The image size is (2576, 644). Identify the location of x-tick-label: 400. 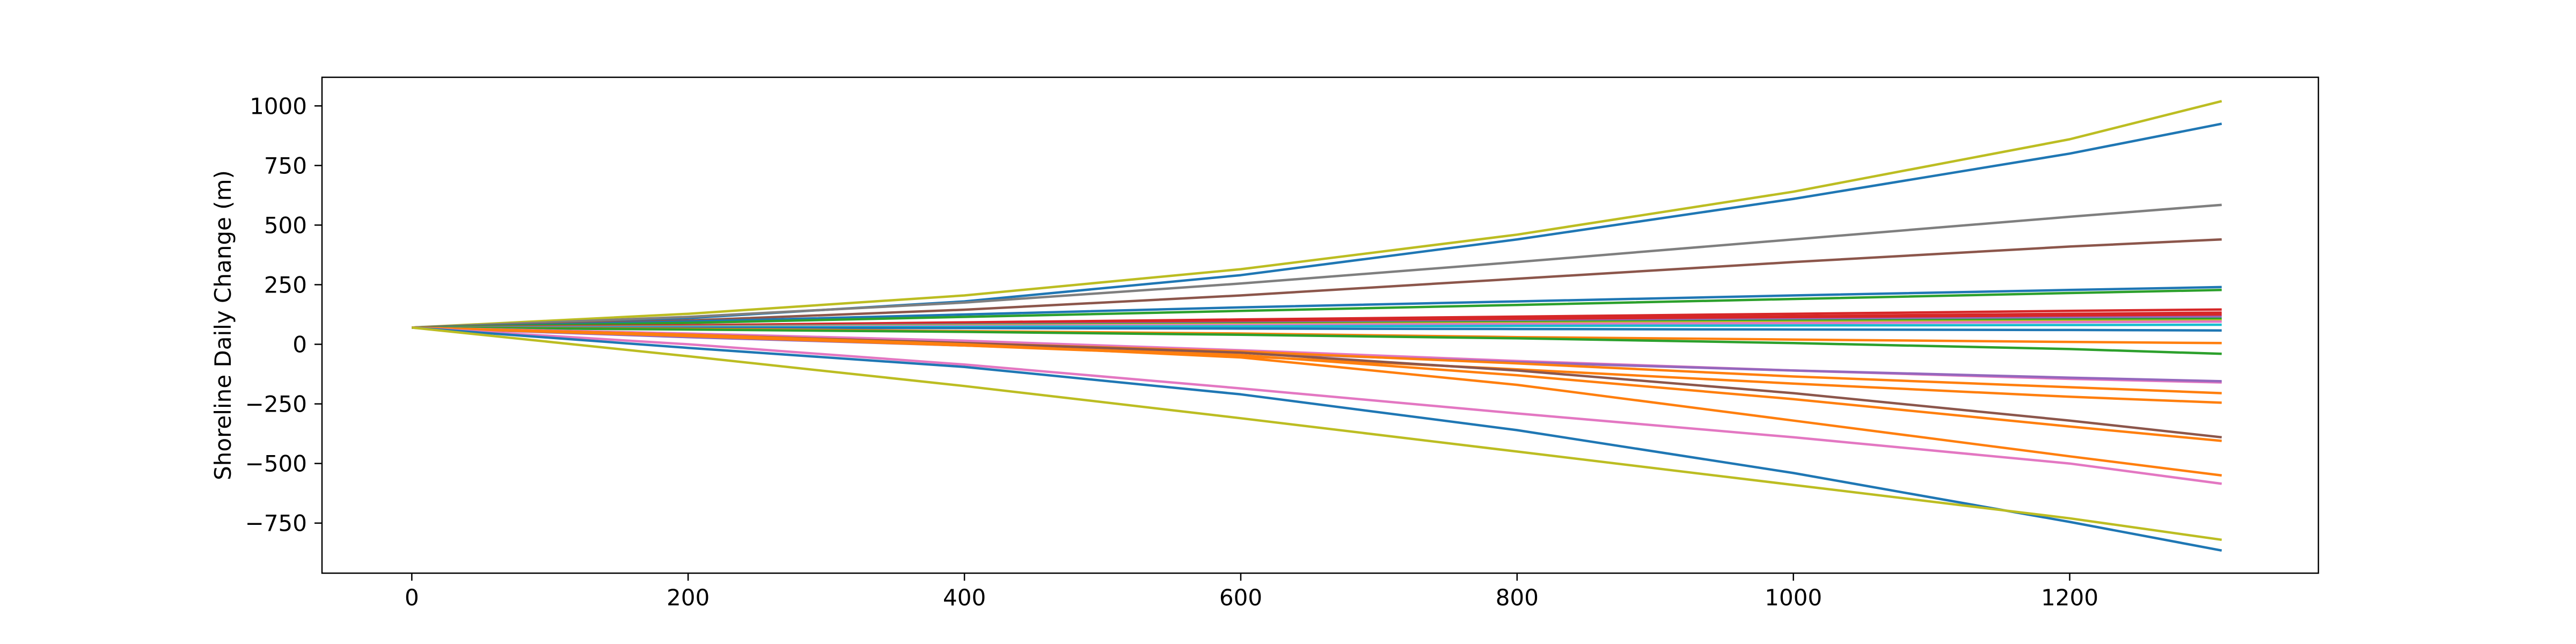
(964, 597).